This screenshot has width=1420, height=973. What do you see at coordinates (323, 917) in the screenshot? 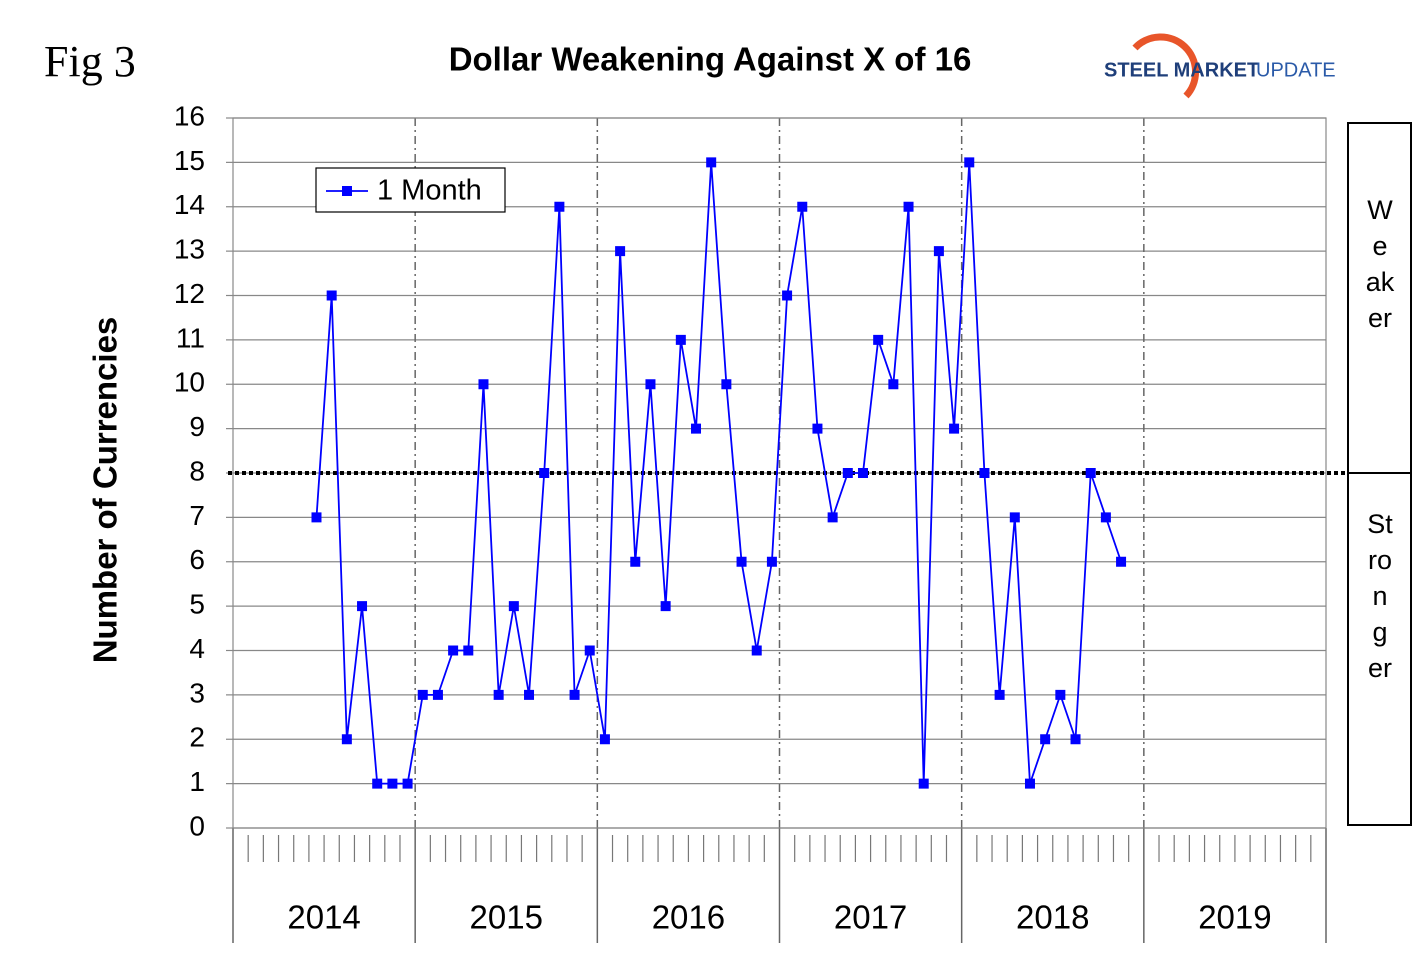
I see `year-label: 2014` at bounding box center [323, 917].